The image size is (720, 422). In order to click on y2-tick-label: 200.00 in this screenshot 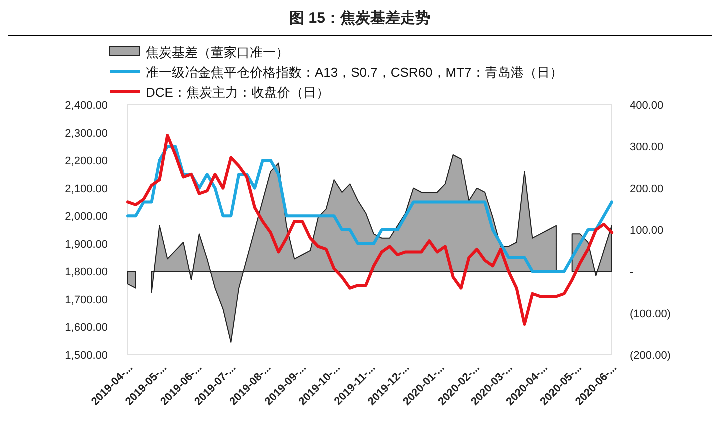, I will do `click(647, 189)`.